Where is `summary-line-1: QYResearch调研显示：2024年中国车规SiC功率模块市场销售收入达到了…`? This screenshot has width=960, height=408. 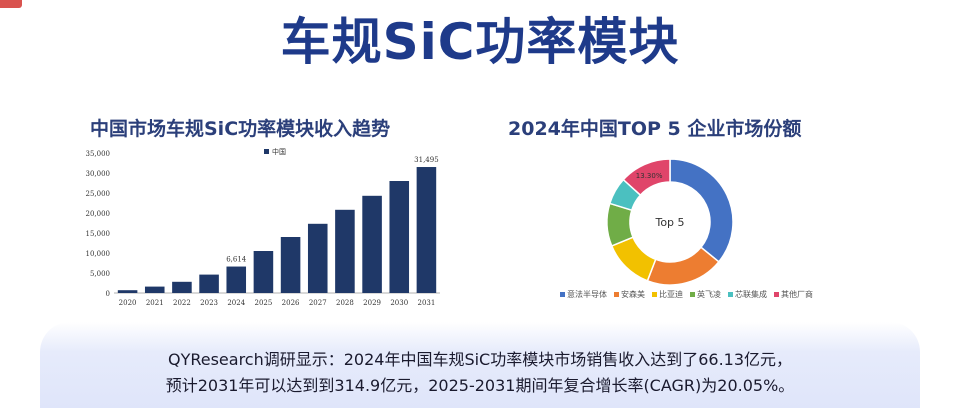 summary-line-1: QYResearch调研显示：2024年中国车规SiC功率模块市场销售收入达到了… is located at coordinates (480, 359).